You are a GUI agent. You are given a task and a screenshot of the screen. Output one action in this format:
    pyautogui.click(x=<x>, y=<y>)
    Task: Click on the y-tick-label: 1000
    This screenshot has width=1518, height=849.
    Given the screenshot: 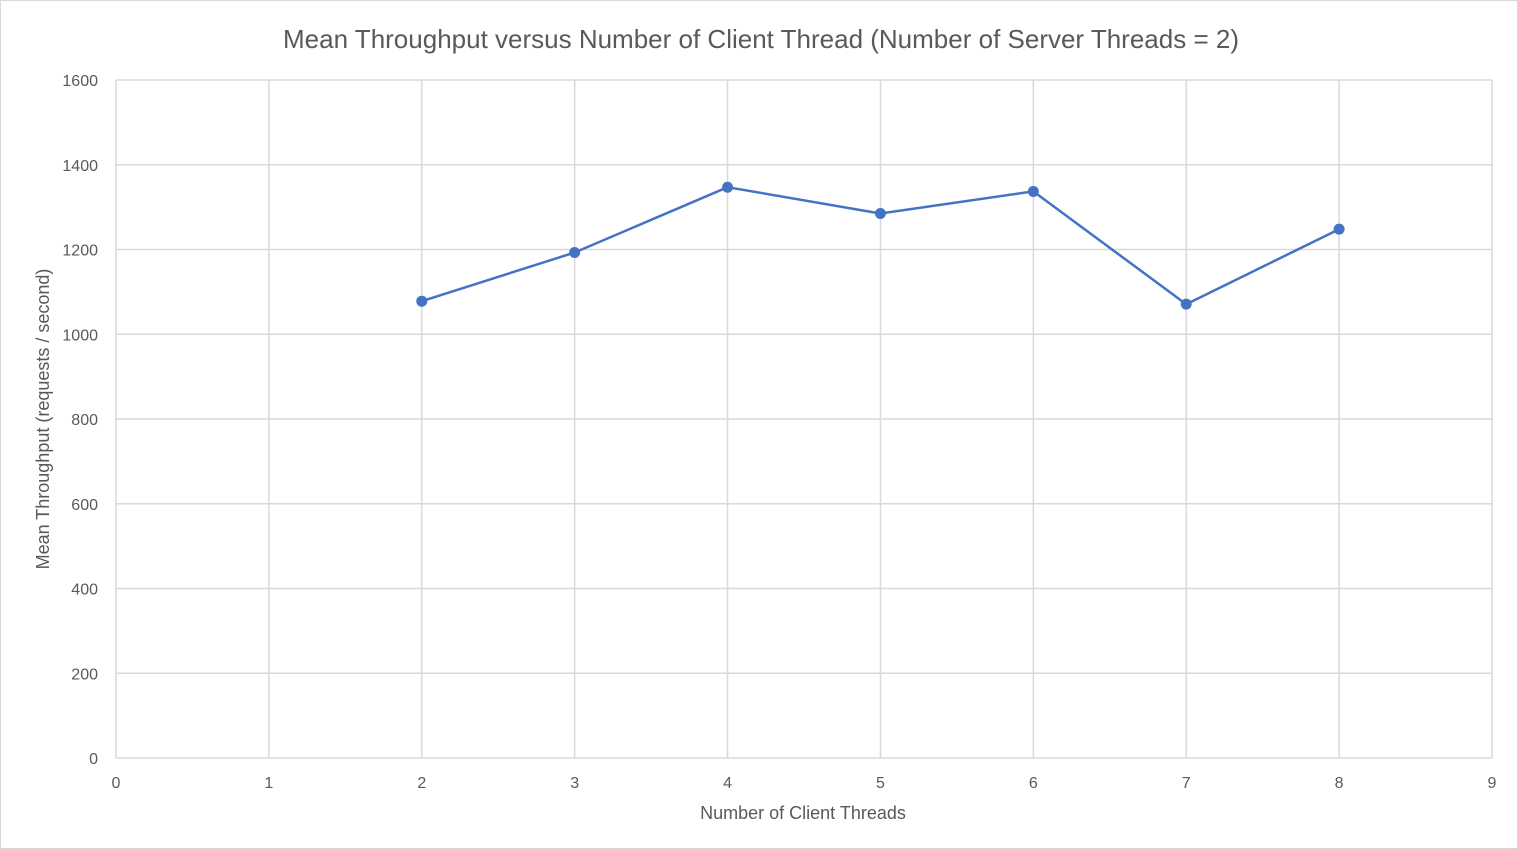 What is the action you would take?
    pyautogui.click(x=80, y=335)
    